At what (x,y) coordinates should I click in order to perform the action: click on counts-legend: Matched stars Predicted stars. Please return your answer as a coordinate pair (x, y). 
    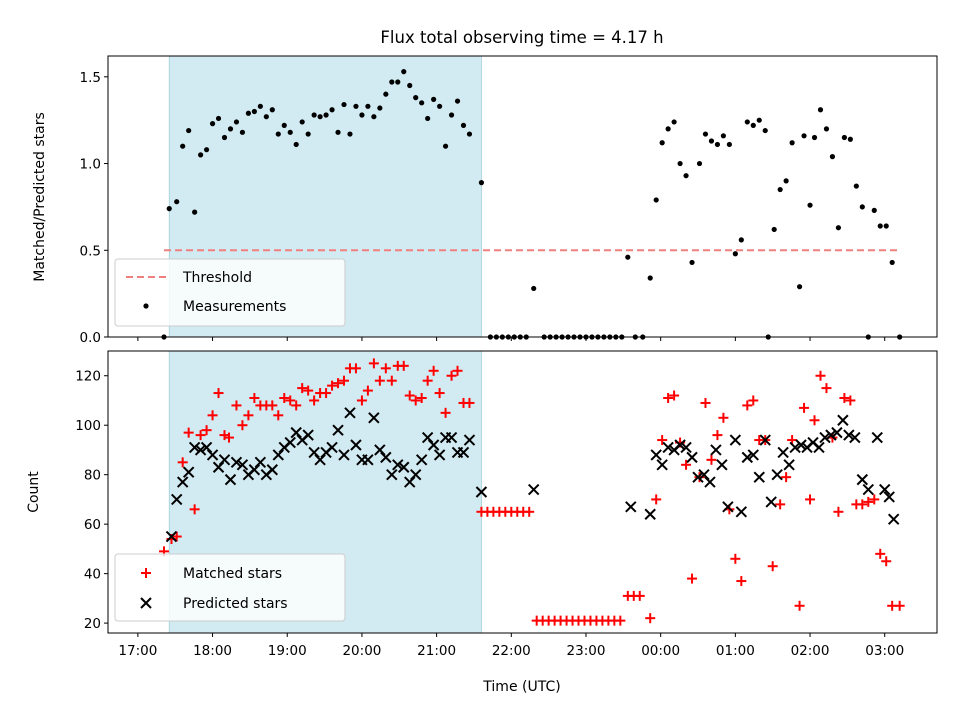
    Looking at the image, I should click on (230, 587).